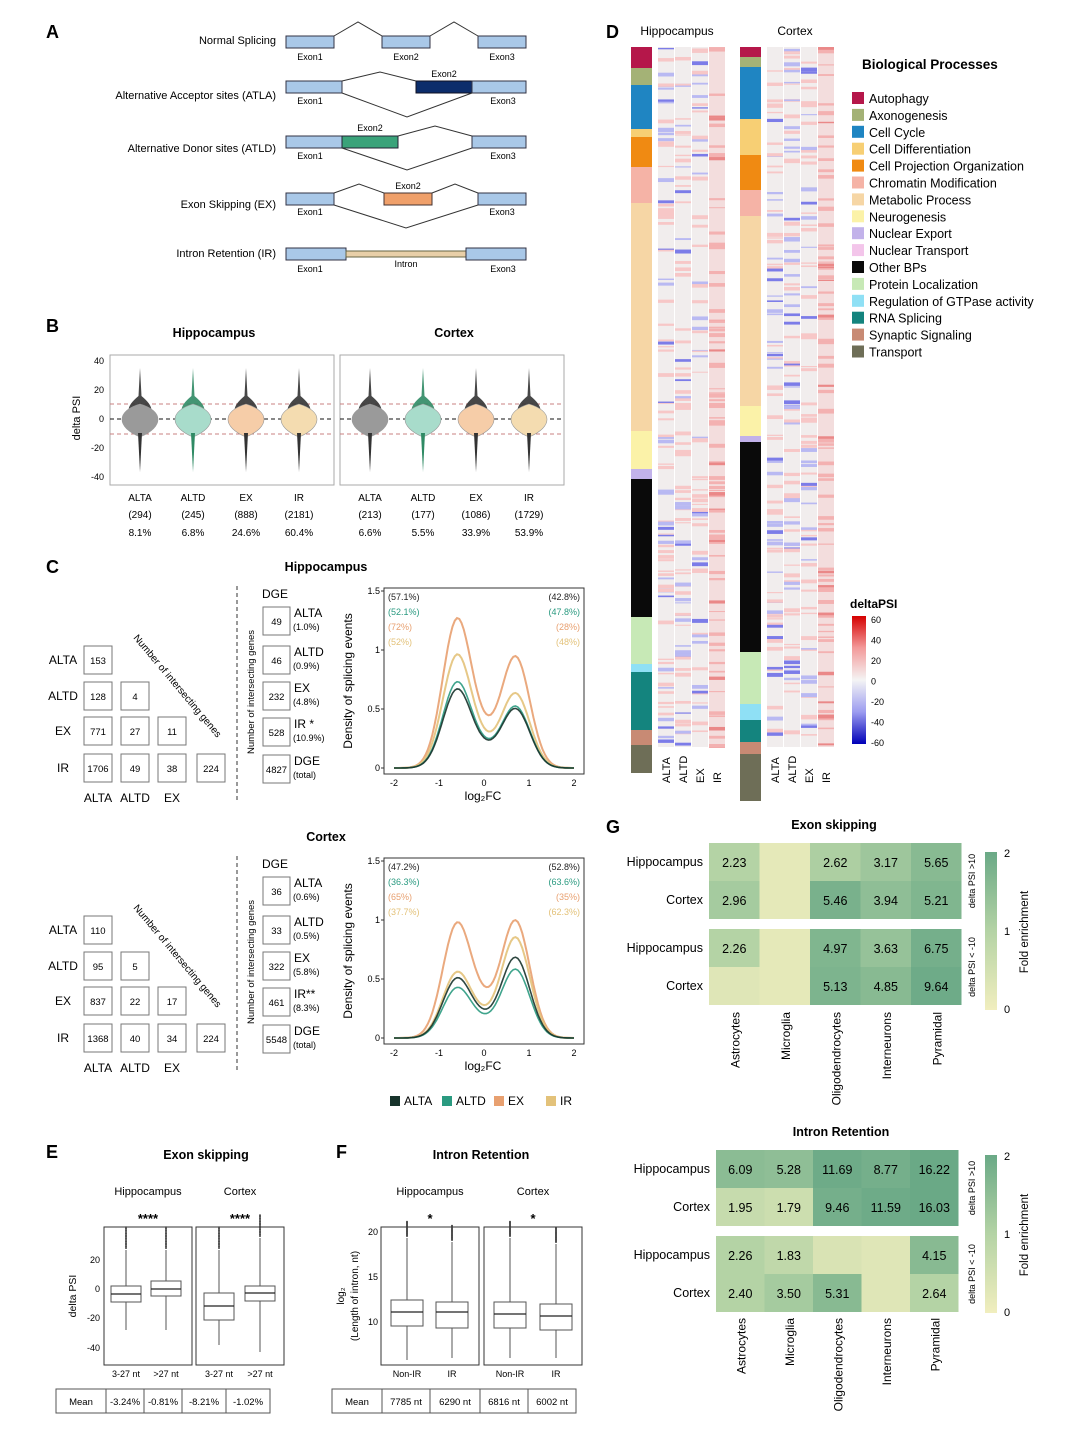 The height and width of the screenshot is (1440, 1080). Describe the element at coordinates (306, 936) in the screenshot. I see `dge-percent: (0.5%)` at that location.